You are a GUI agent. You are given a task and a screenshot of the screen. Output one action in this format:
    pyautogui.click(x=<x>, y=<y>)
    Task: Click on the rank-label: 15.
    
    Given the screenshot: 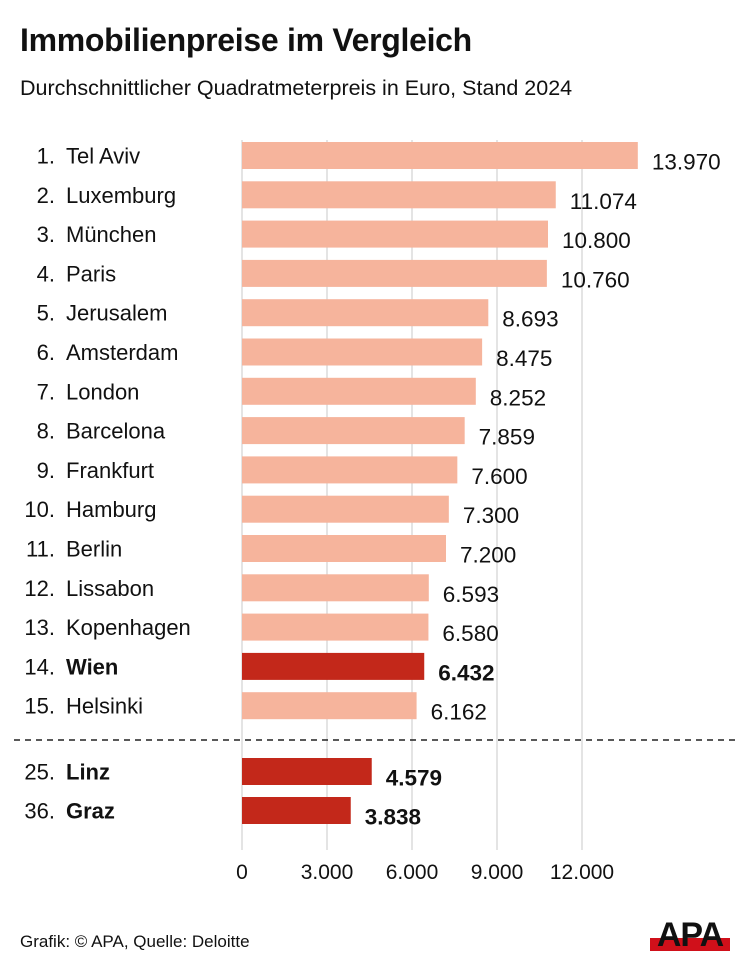 What is the action you would take?
    pyautogui.click(x=39, y=706)
    